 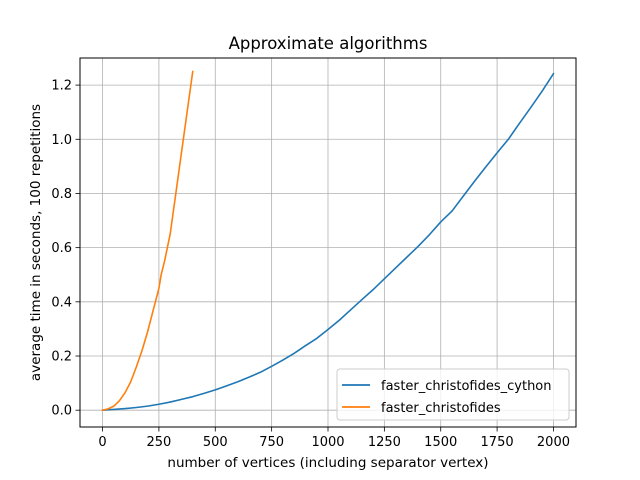 What do you see at coordinates (215, 442) in the screenshot?
I see `x-tick-label: 500` at bounding box center [215, 442].